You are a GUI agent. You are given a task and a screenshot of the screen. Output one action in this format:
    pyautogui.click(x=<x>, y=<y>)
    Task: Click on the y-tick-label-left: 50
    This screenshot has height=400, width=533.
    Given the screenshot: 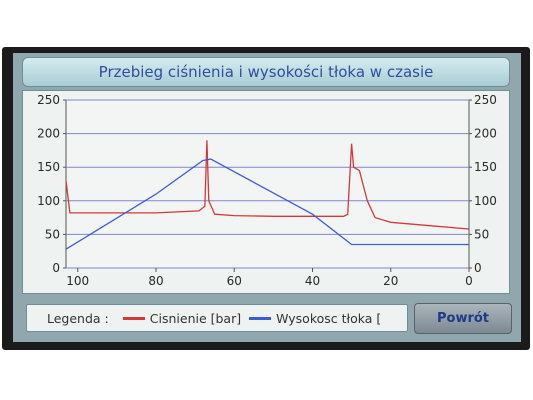 What is the action you would take?
    pyautogui.click(x=52, y=234)
    